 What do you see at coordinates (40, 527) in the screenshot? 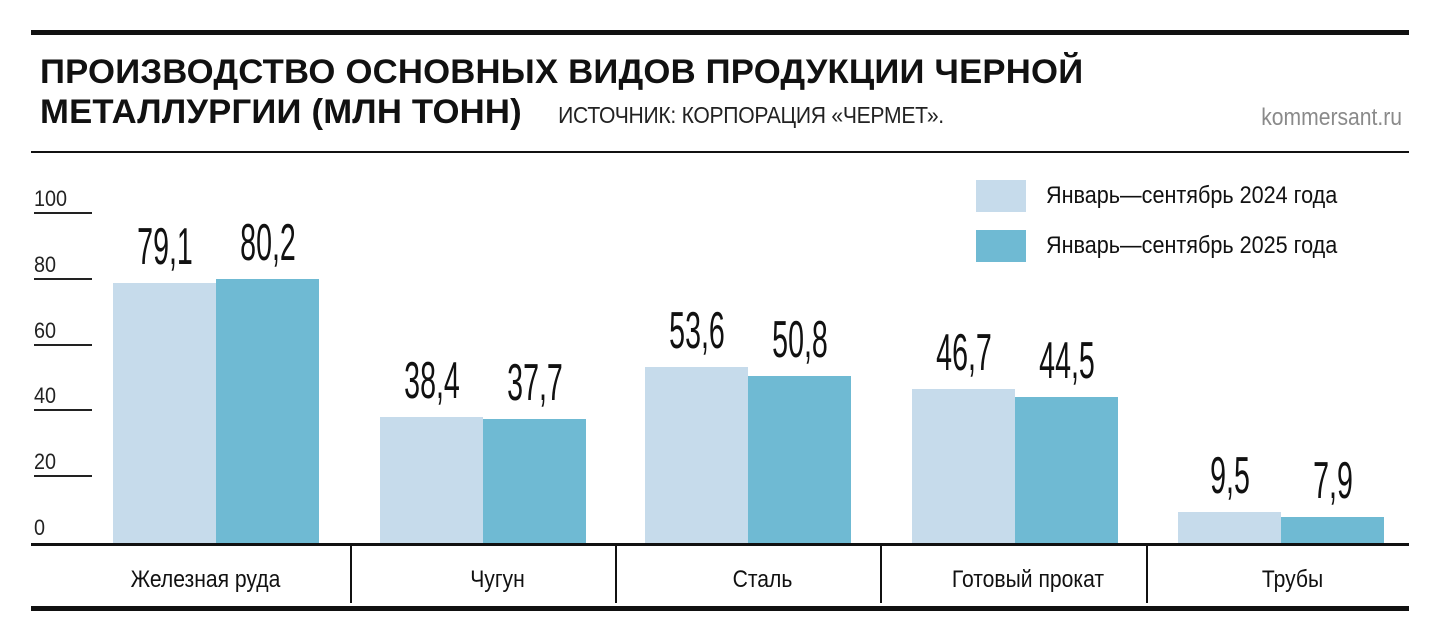
I see `y-tick-label: 0` at bounding box center [40, 527].